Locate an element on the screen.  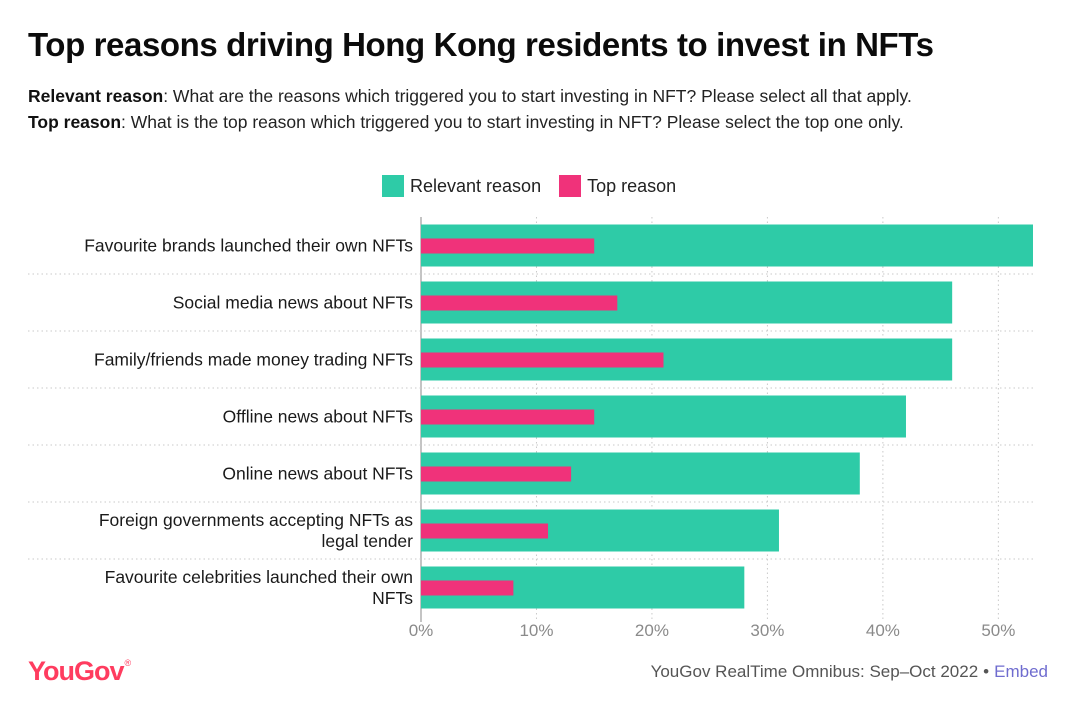
category-label: Social media news about NFTs is located at coordinates (293, 303).